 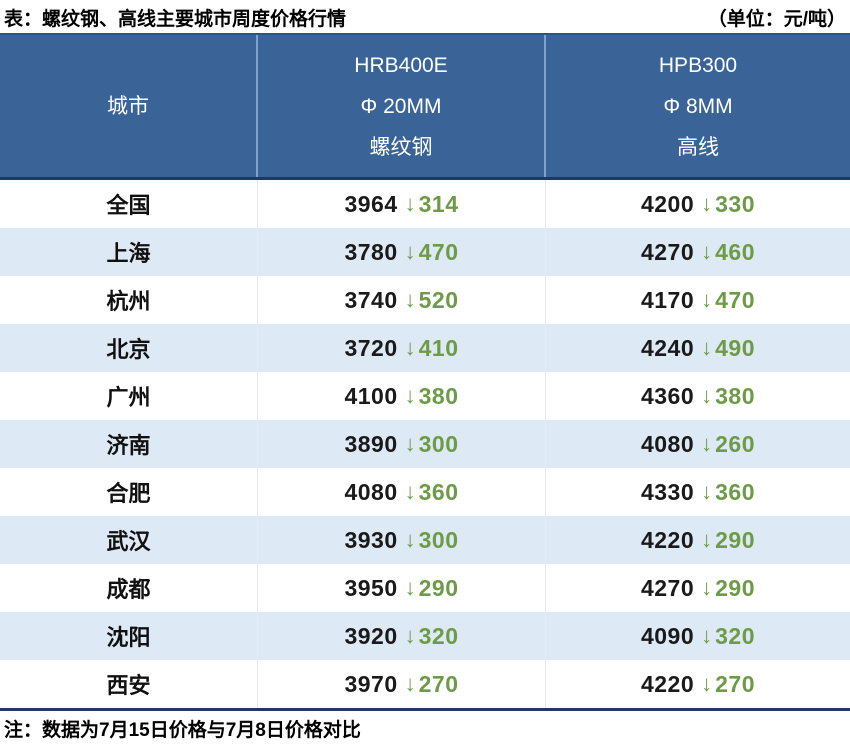 What do you see at coordinates (698, 492) in the screenshot?
I see `wire-price-cell: 4330 ↓ 360` at bounding box center [698, 492].